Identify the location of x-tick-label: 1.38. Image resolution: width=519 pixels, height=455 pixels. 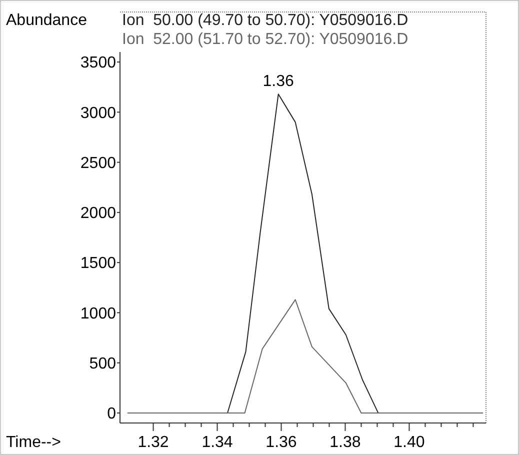
(345, 442).